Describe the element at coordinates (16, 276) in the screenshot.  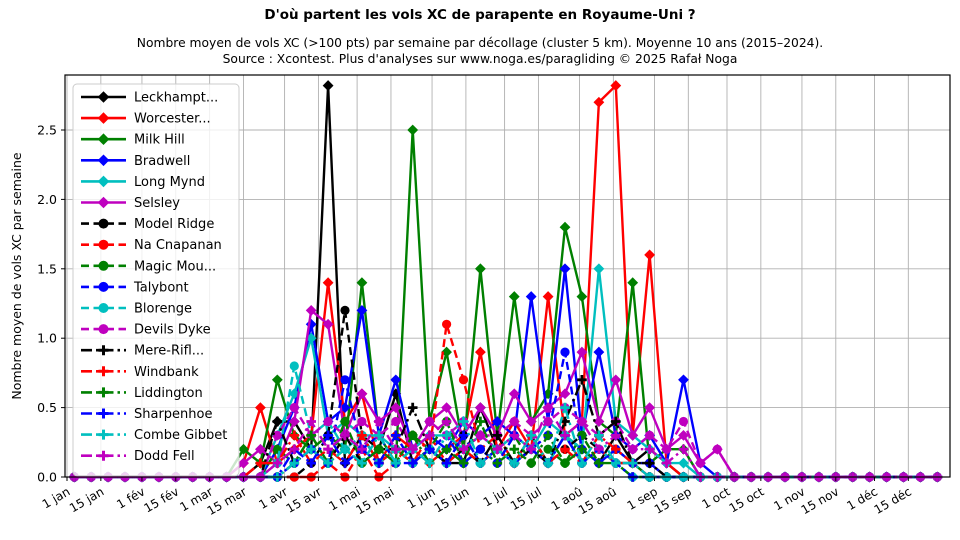
I see `y-axis-label: Nombre moyen de vols XC par semaine` at that location.